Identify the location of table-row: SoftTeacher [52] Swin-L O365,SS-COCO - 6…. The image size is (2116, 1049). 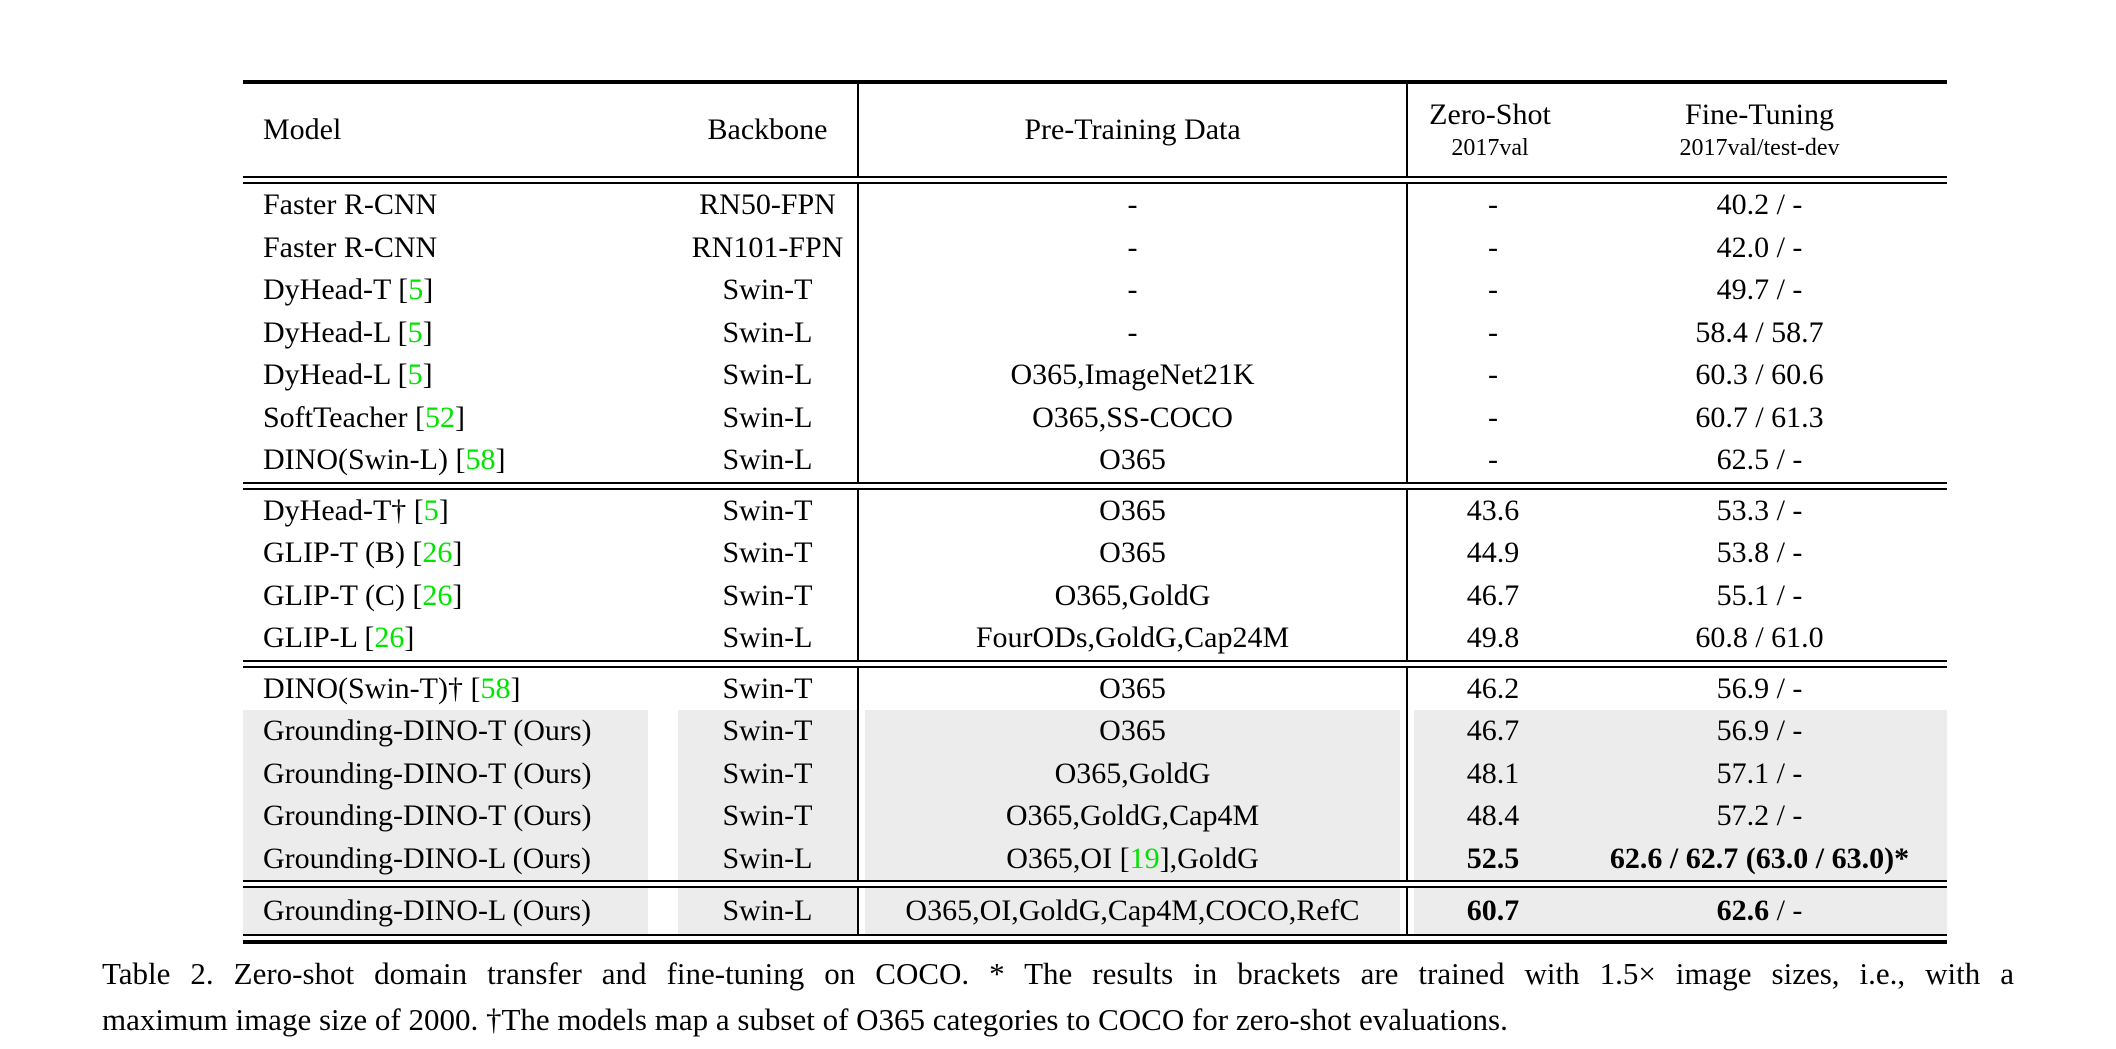
(1095, 417).